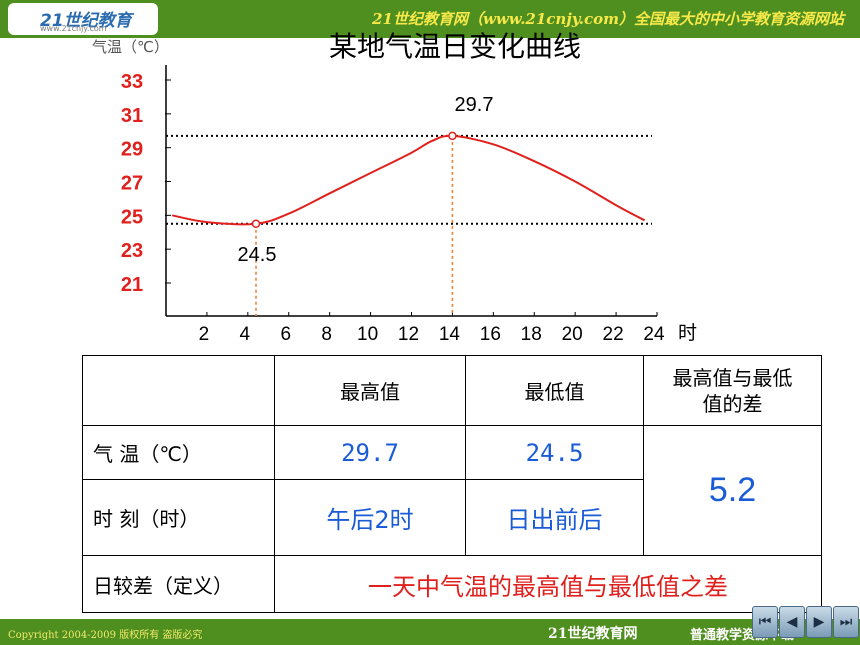 Image resolution: width=860 pixels, height=645 pixels. What do you see at coordinates (257, 255) in the screenshot?
I see `min-value-label: 24.5` at bounding box center [257, 255].